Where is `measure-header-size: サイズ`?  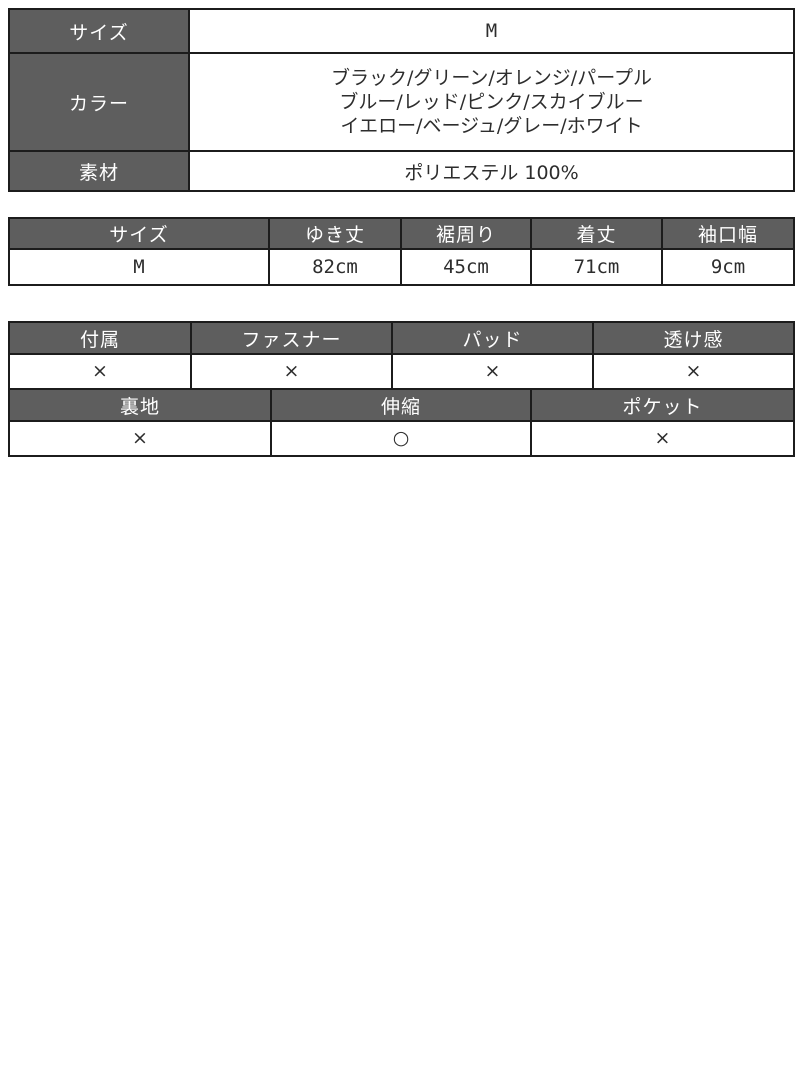 measure-header-size: サイズ is located at coordinates (139, 233).